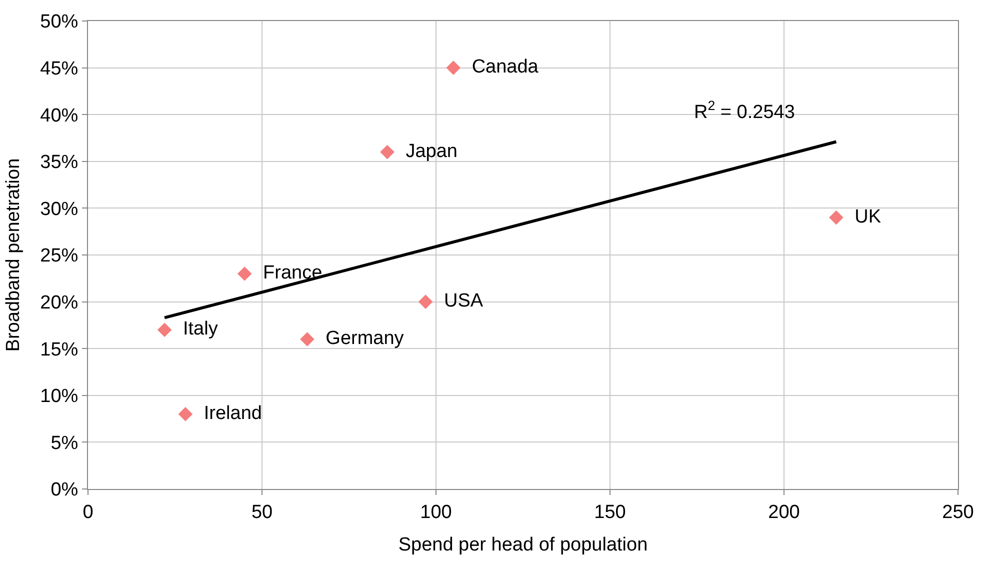 The width and height of the screenshot is (986, 563). Describe the element at coordinates (500, 67) in the screenshot. I see `data-label: Canada` at that location.